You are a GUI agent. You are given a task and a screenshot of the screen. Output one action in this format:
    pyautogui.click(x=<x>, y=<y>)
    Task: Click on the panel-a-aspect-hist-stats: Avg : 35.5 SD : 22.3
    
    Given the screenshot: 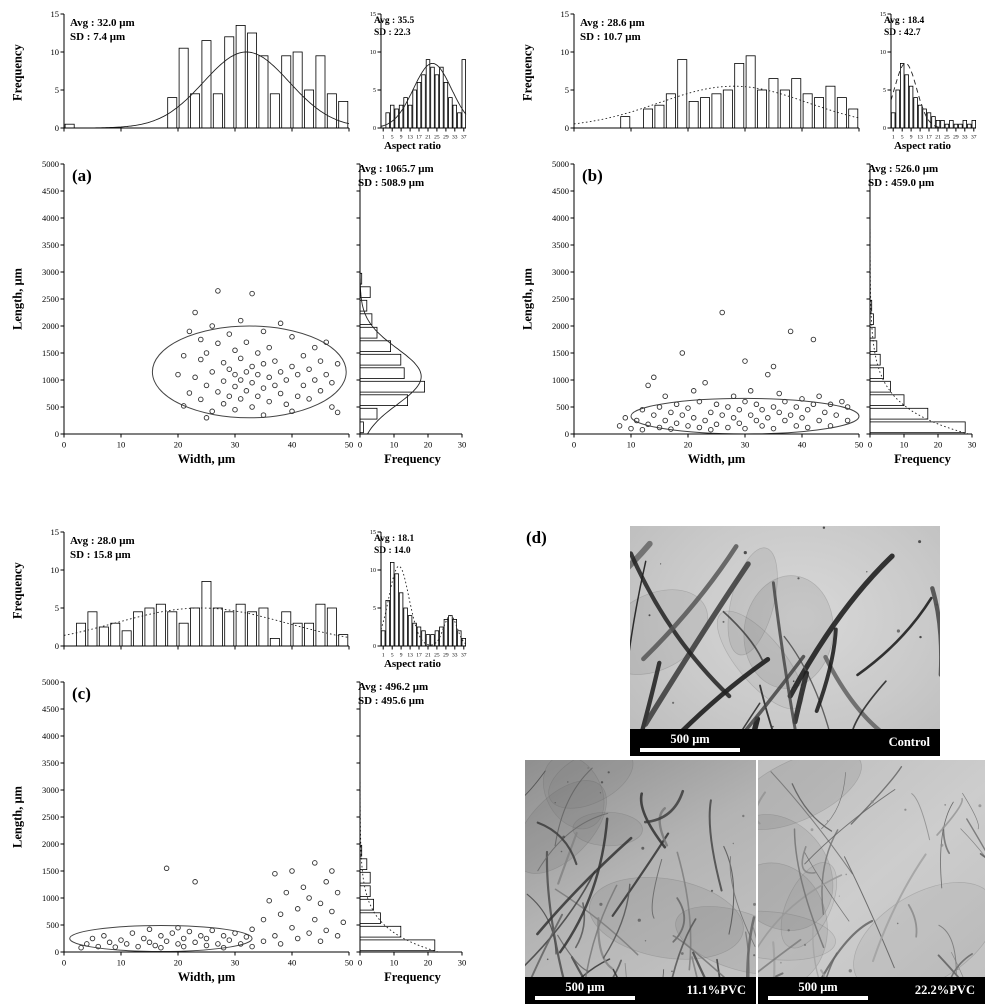 What is the action you would take?
    pyautogui.click(x=394, y=27)
    